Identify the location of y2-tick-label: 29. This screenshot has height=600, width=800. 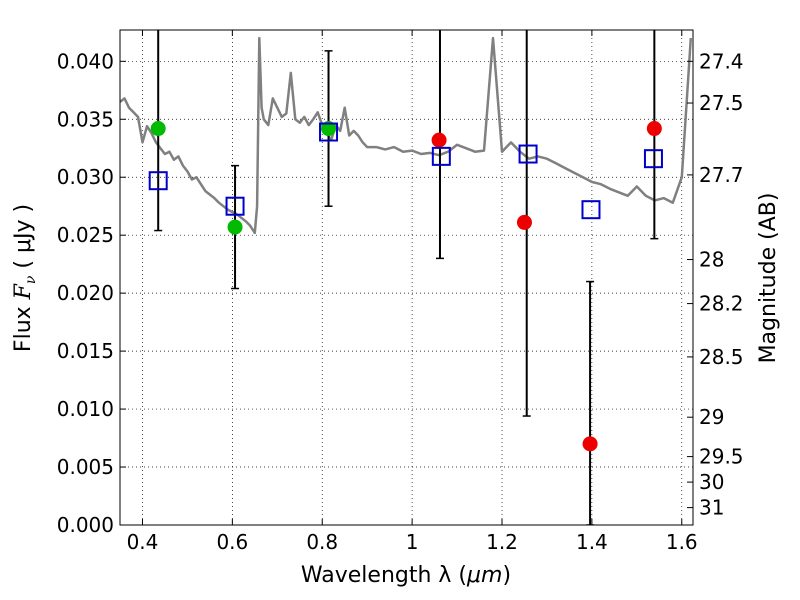
(711, 417).